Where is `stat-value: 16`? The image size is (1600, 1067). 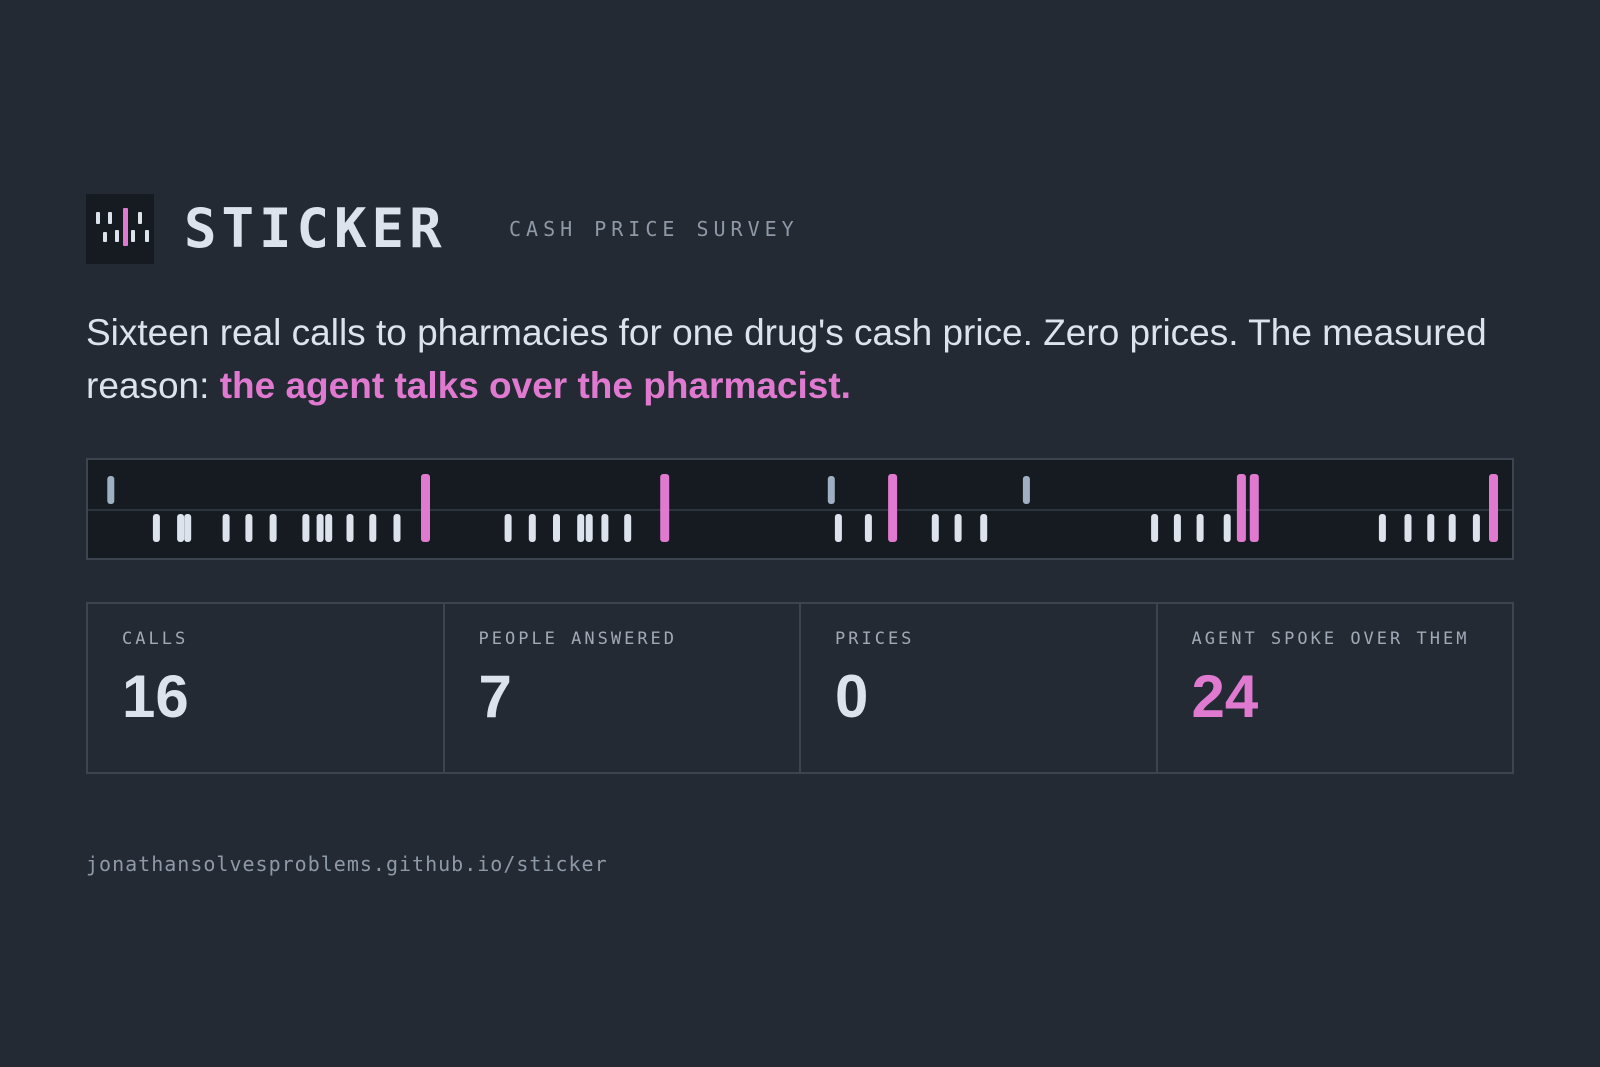
stat-value: 16 is located at coordinates (155, 696).